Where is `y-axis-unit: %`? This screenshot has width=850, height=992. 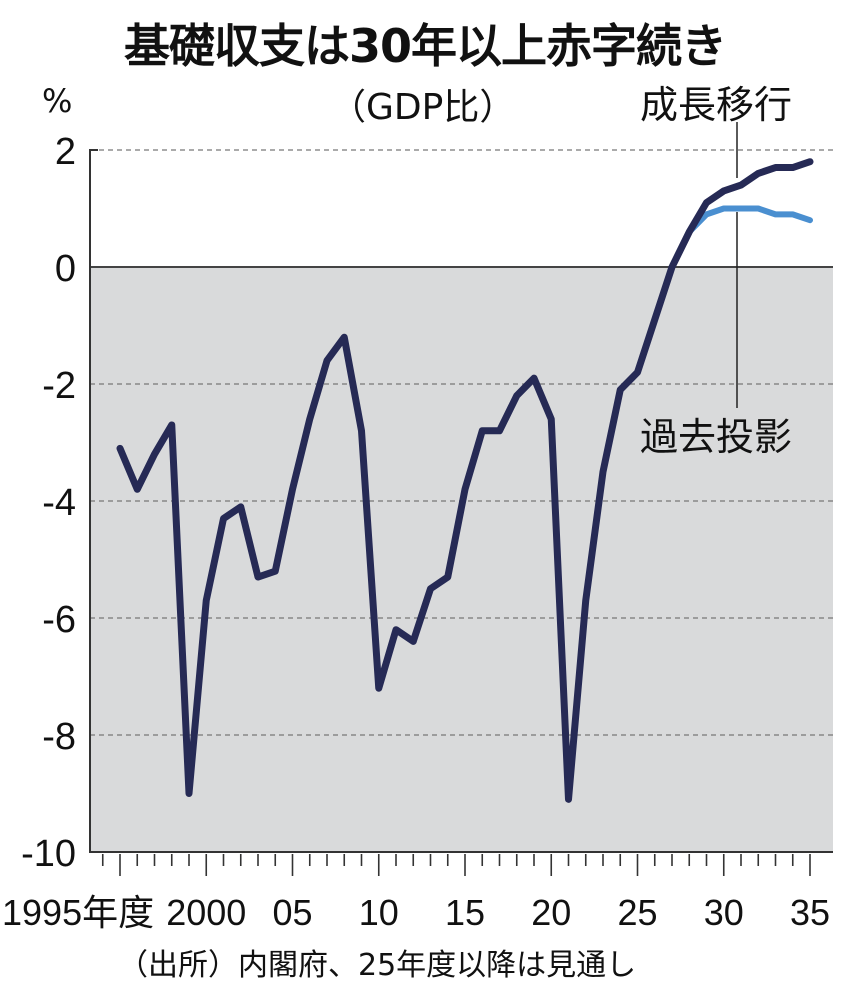 y-axis-unit: % is located at coordinates (57, 101).